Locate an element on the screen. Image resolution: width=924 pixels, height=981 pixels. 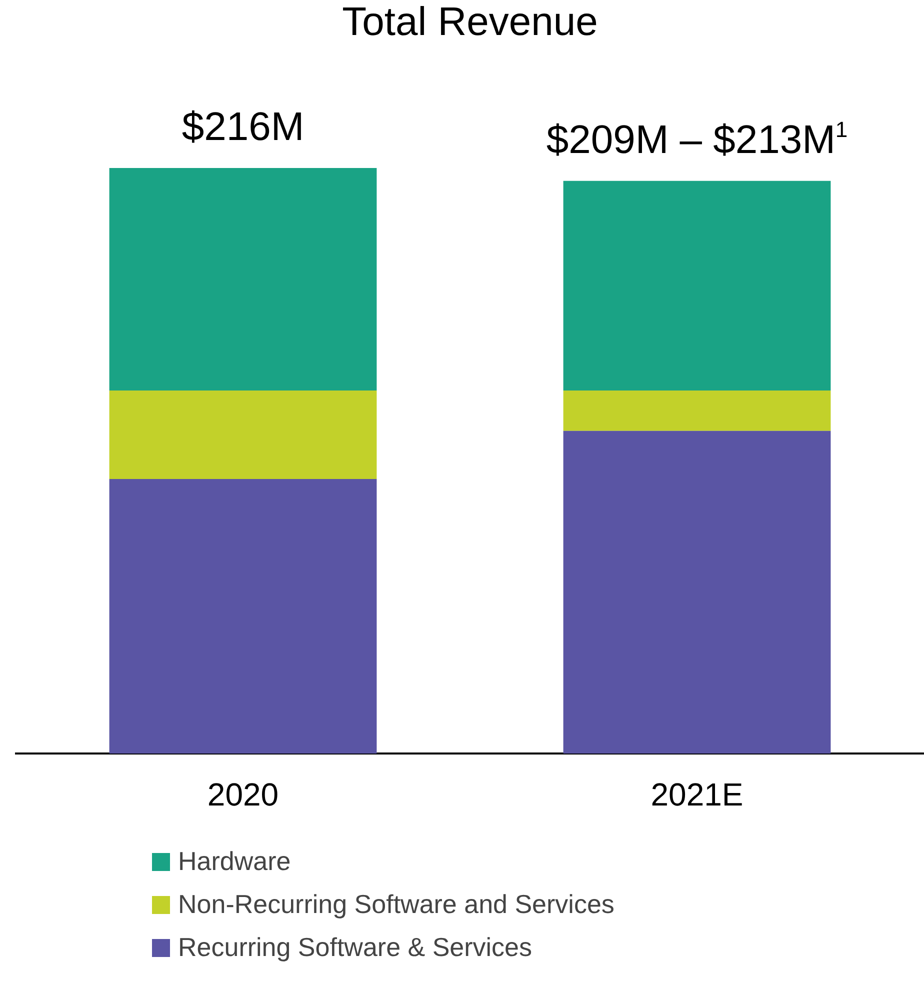
chart-title: Total Revenue is located at coordinates (470, 22).